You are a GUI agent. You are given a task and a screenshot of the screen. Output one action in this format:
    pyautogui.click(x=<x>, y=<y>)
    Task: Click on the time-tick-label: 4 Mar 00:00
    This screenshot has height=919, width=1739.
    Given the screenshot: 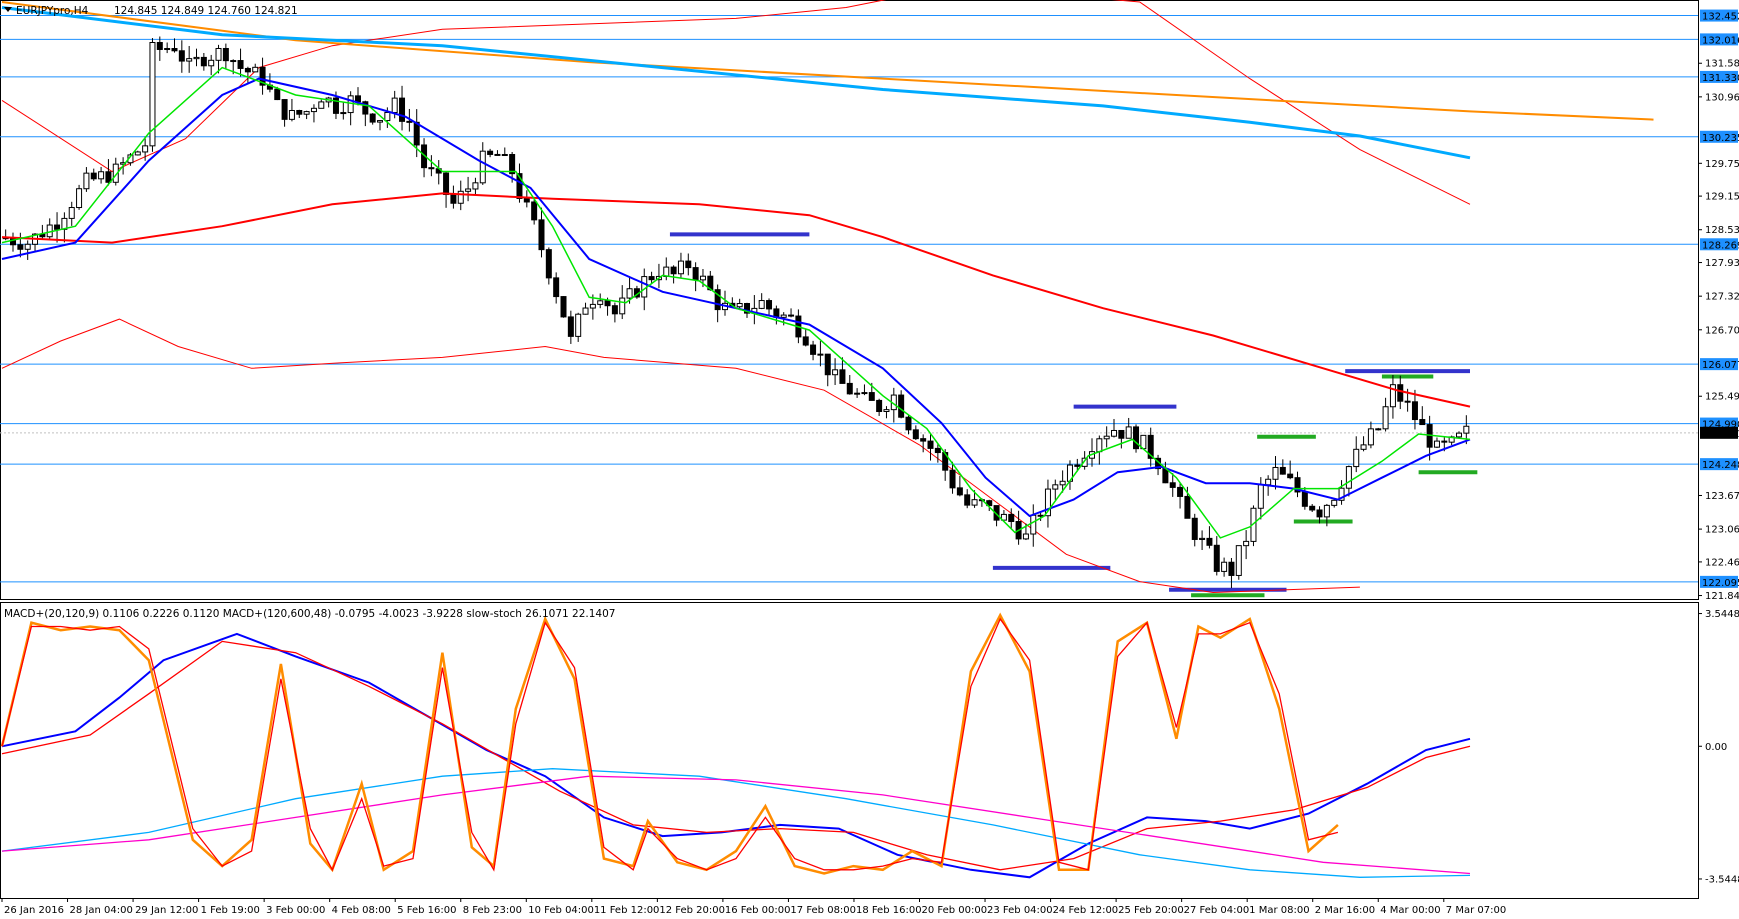 What is the action you would take?
    pyautogui.click(x=1410, y=910)
    